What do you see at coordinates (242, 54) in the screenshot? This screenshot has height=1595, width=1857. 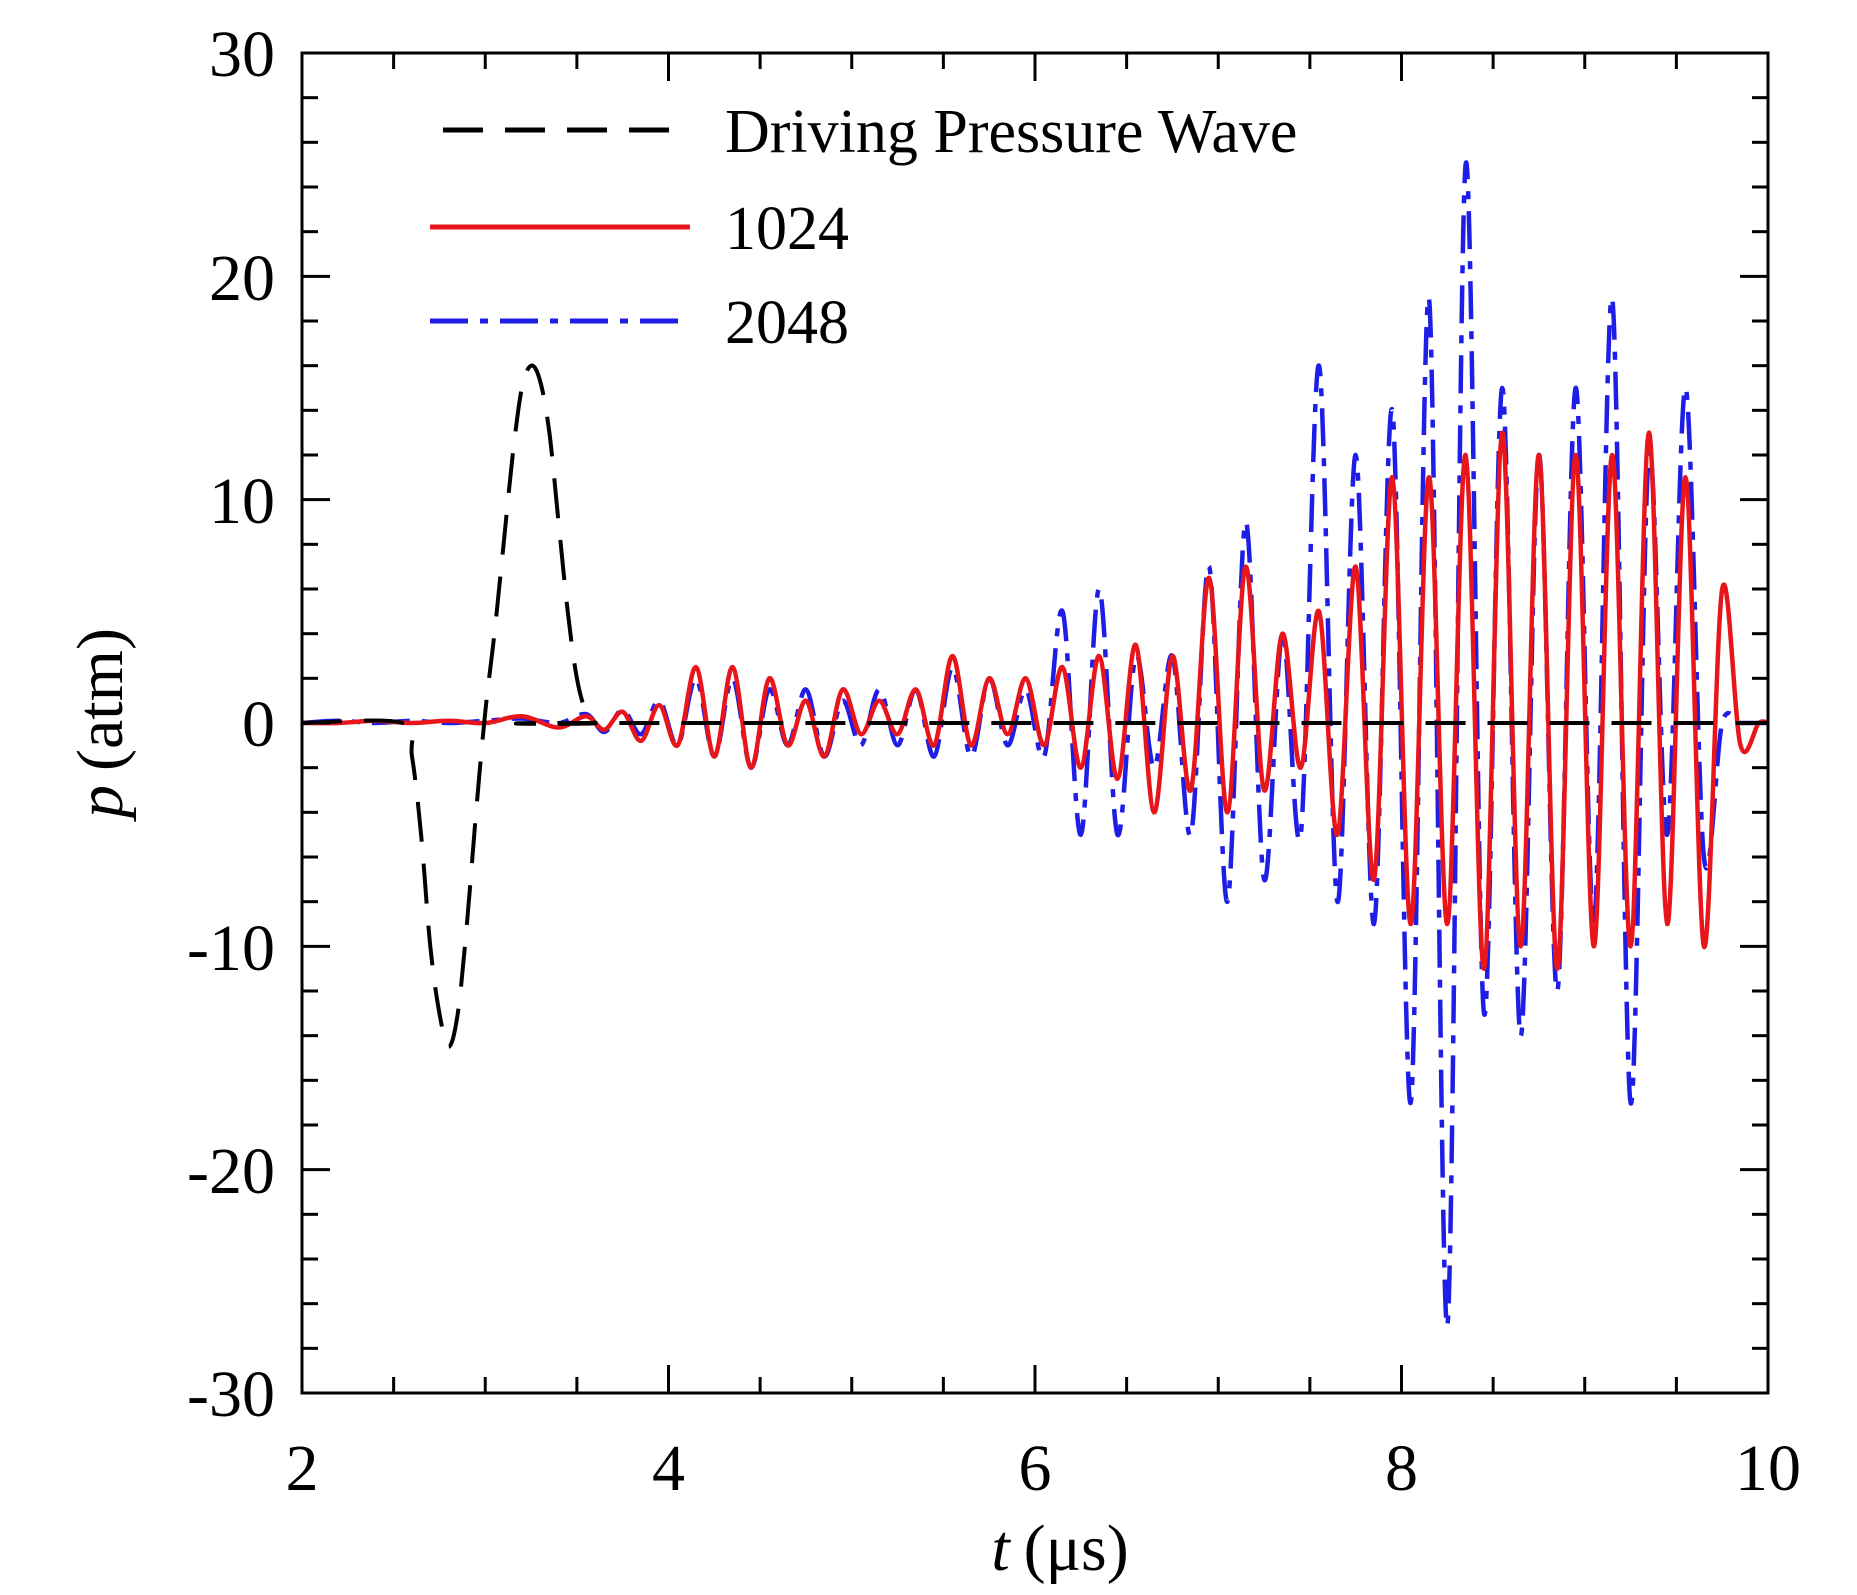 I see `y-tick-label: 30` at bounding box center [242, 54].